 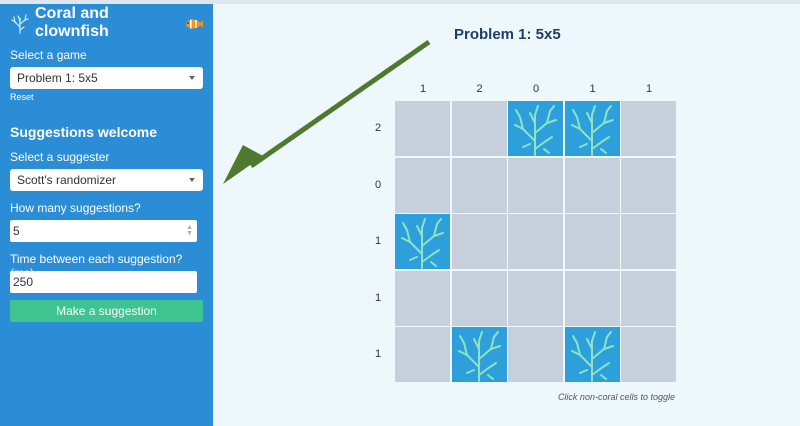 What do you see at coordinates (106, 78) in the screenshot?
I see `game-select: Problem 1: 5x5` at bounding box center [106, 78].